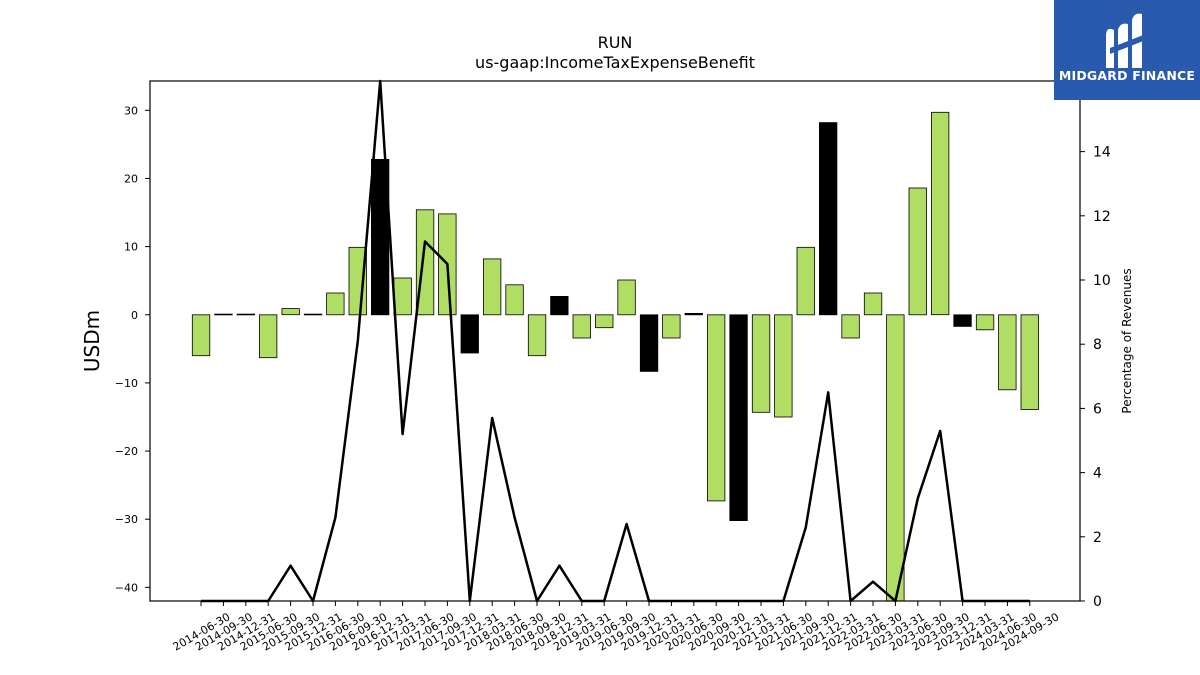 This screenshot has width=1200, height=675. What do you see at coordinates (126, 383) in the screenshot?
I see `y-tick-label: −10` at bounding box center [126, 383].